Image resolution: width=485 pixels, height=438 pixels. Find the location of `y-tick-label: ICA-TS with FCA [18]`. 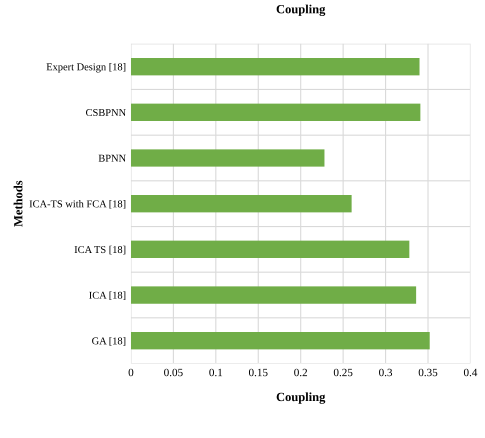

y-tick-label: ICA-TS with FCA [18] is located at coordinates (78, 204).